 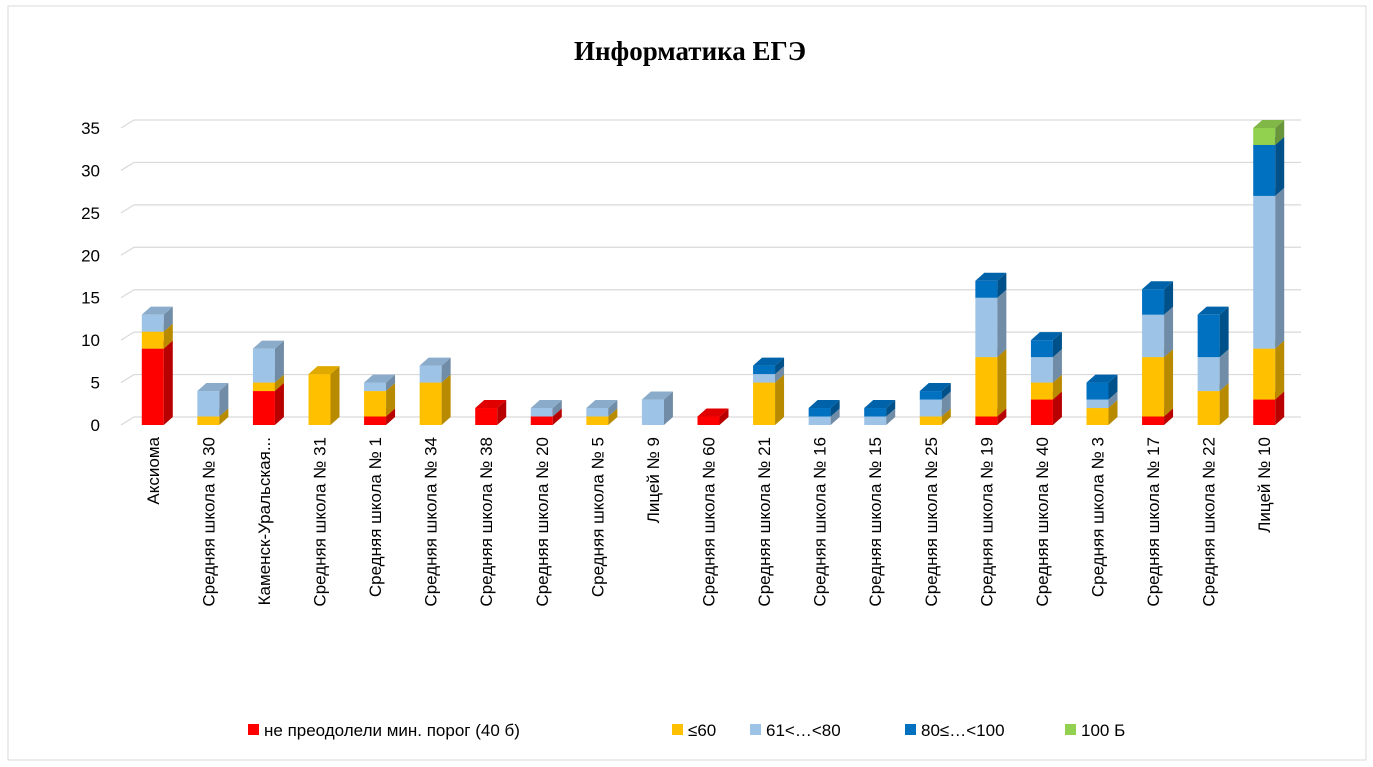 What do you see at coordinates (208, 522) in the screenshot?
I see `x-tick-label: Средняя школа № 30` at bounding box center [208, 522].